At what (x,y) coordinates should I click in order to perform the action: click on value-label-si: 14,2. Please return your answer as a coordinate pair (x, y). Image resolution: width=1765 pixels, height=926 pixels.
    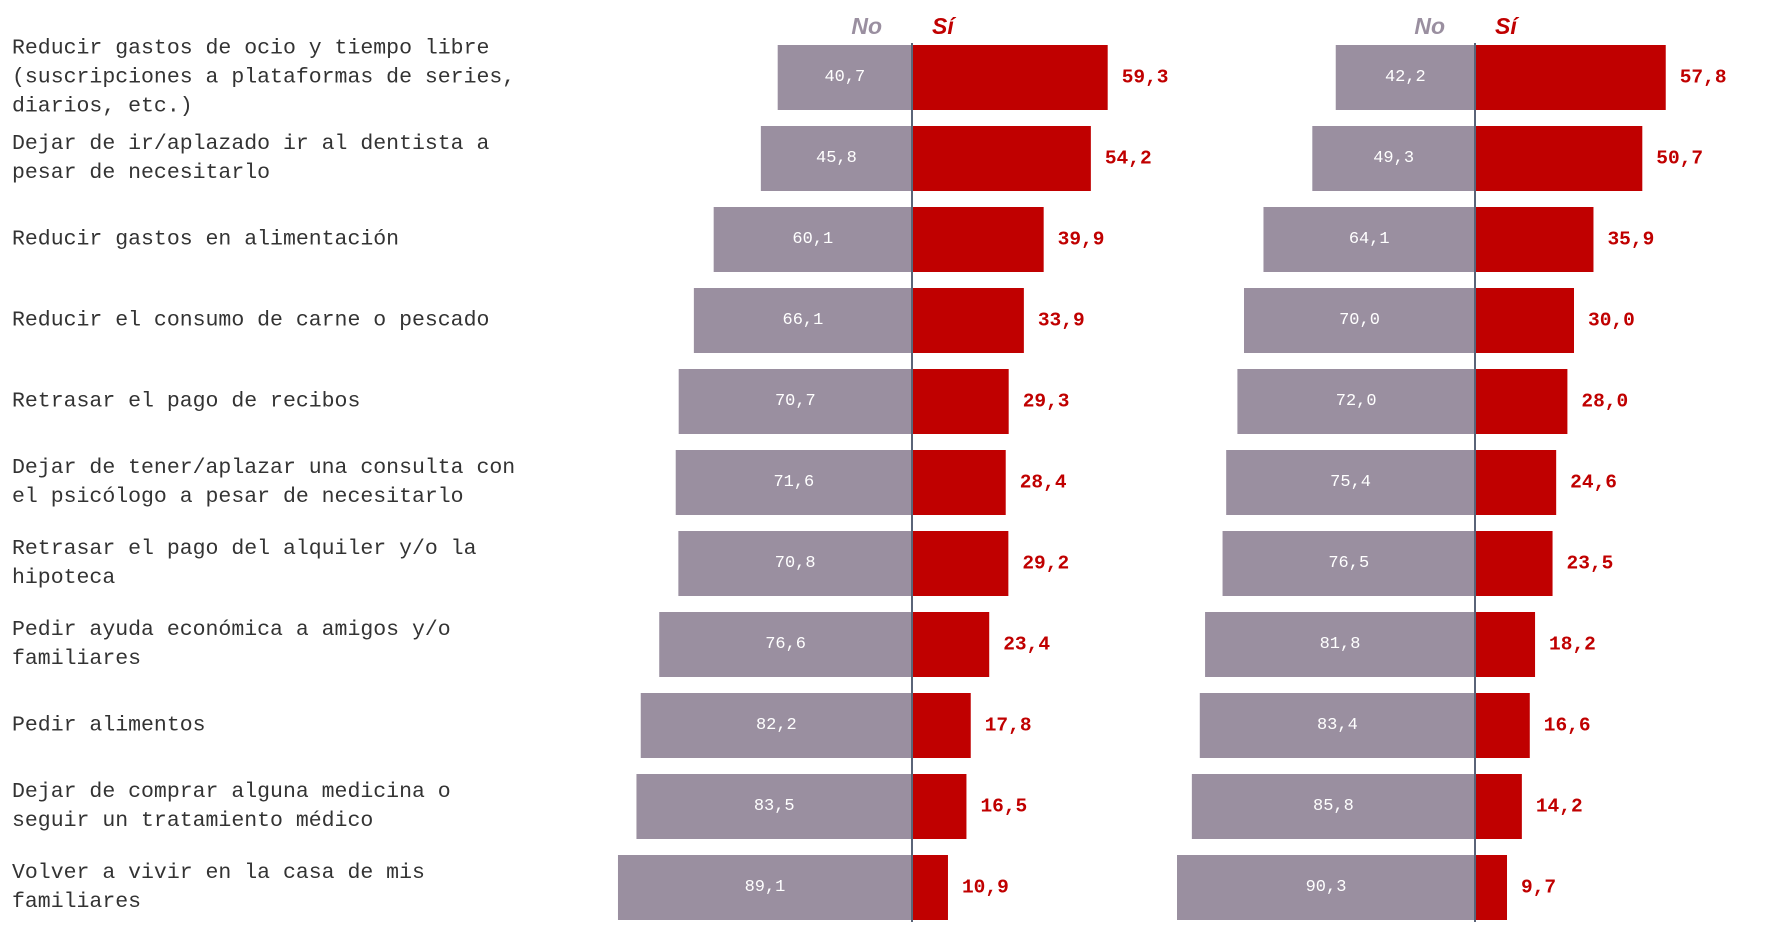
    Looking at the image, I should click on (1559, 807).